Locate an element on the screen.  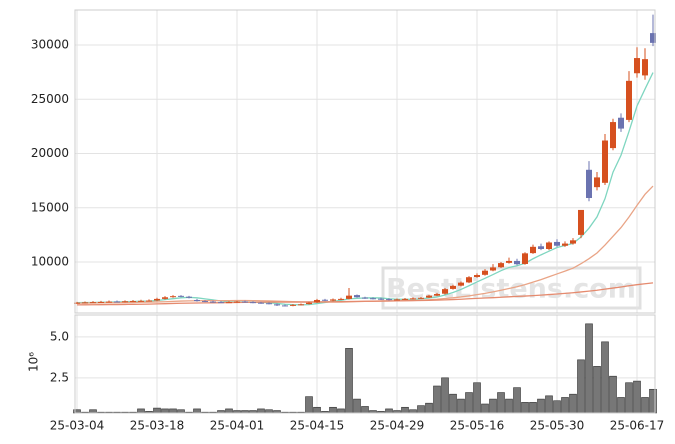
moving-average-line is located at coordinates (365, 294).